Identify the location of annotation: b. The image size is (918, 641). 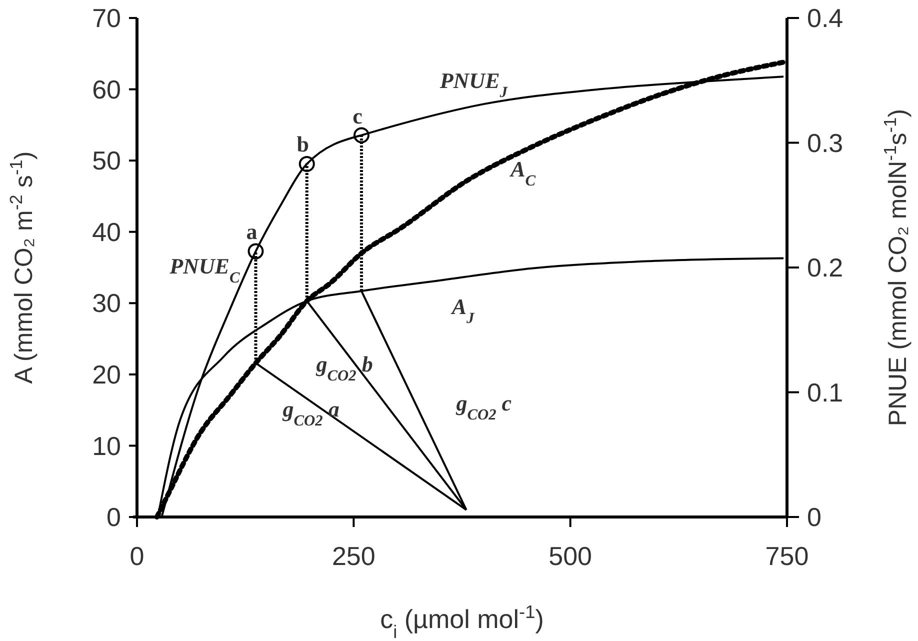
(302, 143).